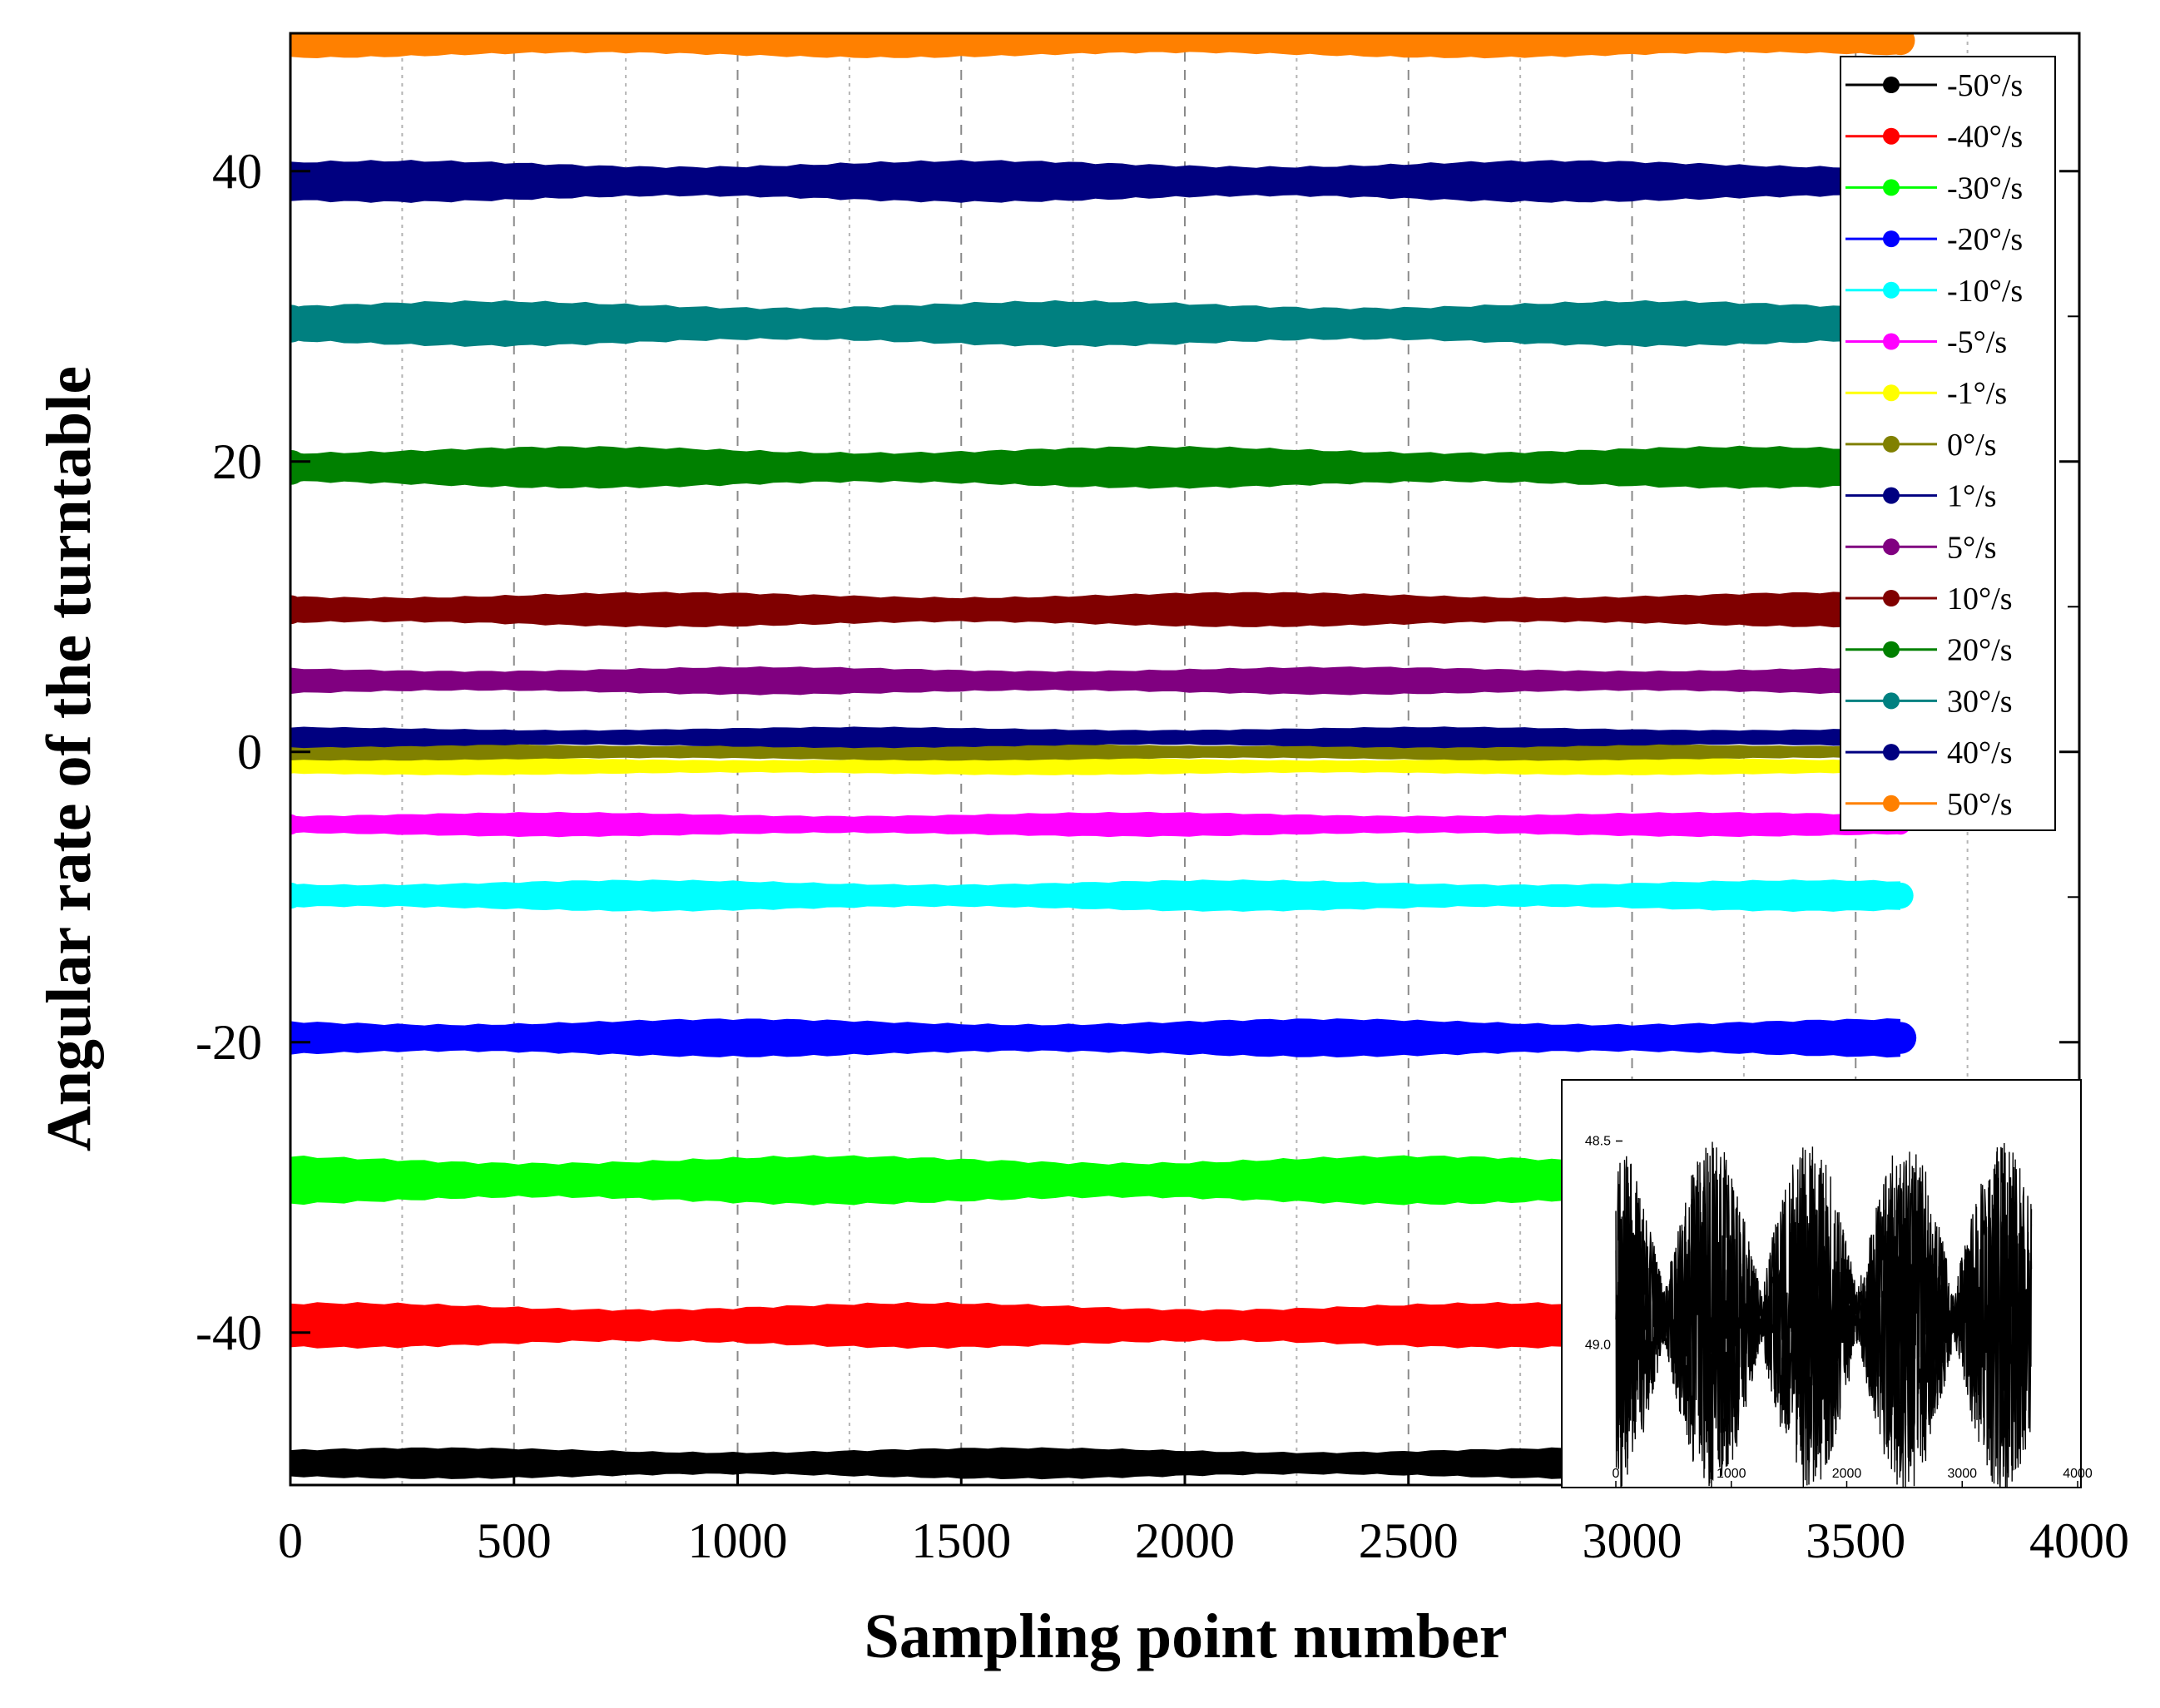 The height and width of the screenshot is (1708, 2160). I want to click on series--5°/s, so click(1100, 824).